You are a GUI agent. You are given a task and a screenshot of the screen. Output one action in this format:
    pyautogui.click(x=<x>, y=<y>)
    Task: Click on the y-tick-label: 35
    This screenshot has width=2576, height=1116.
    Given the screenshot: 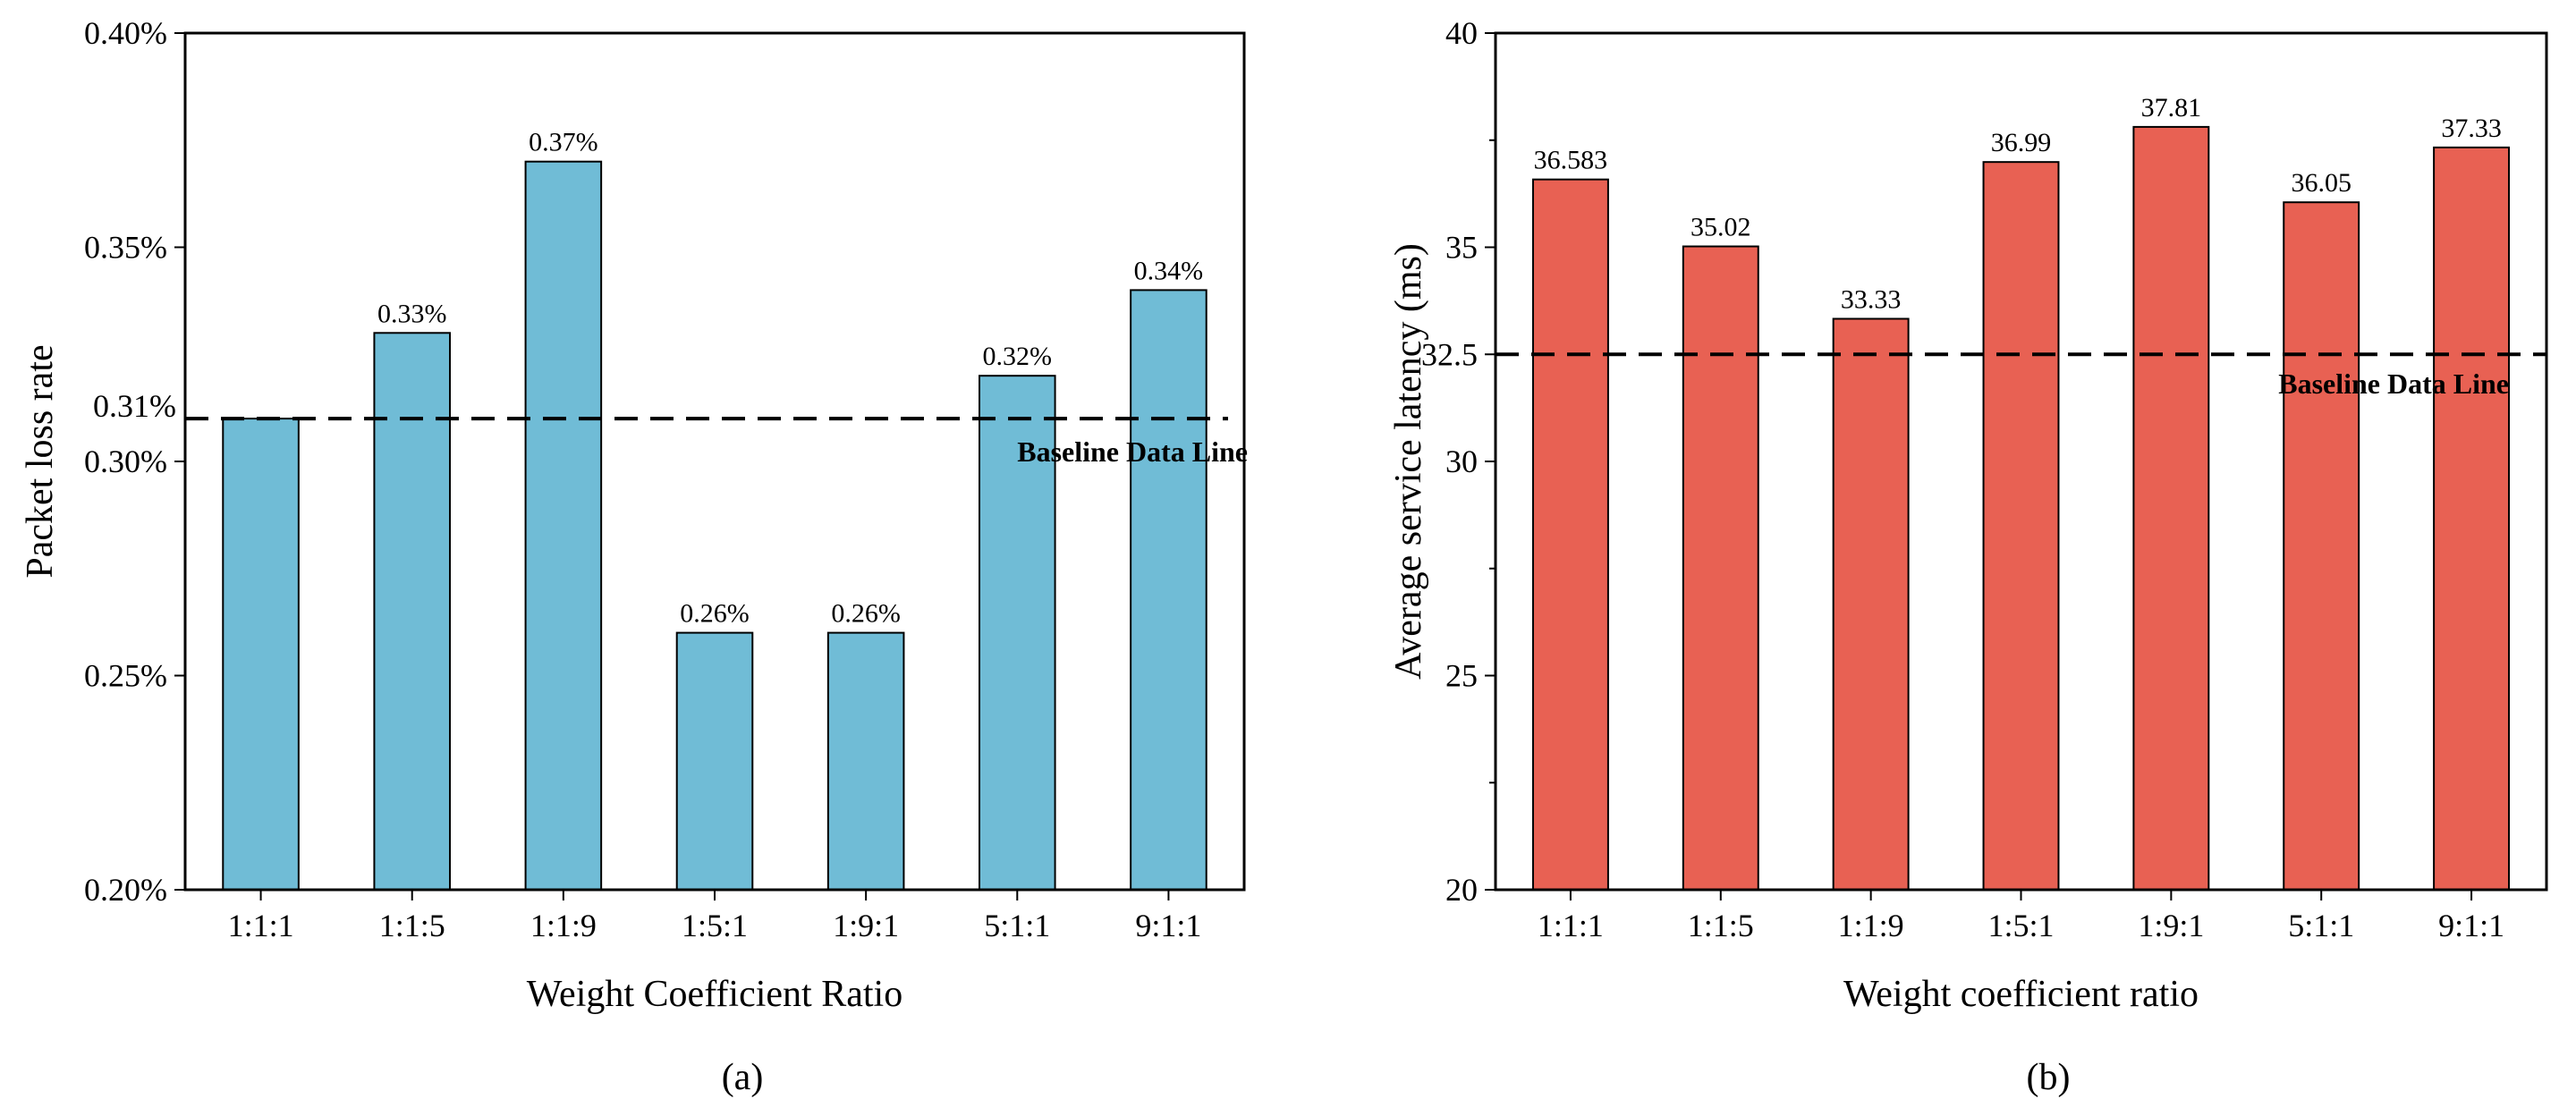 What is the action you would take?
    pyautogui.click(x=1461, y=248)
    